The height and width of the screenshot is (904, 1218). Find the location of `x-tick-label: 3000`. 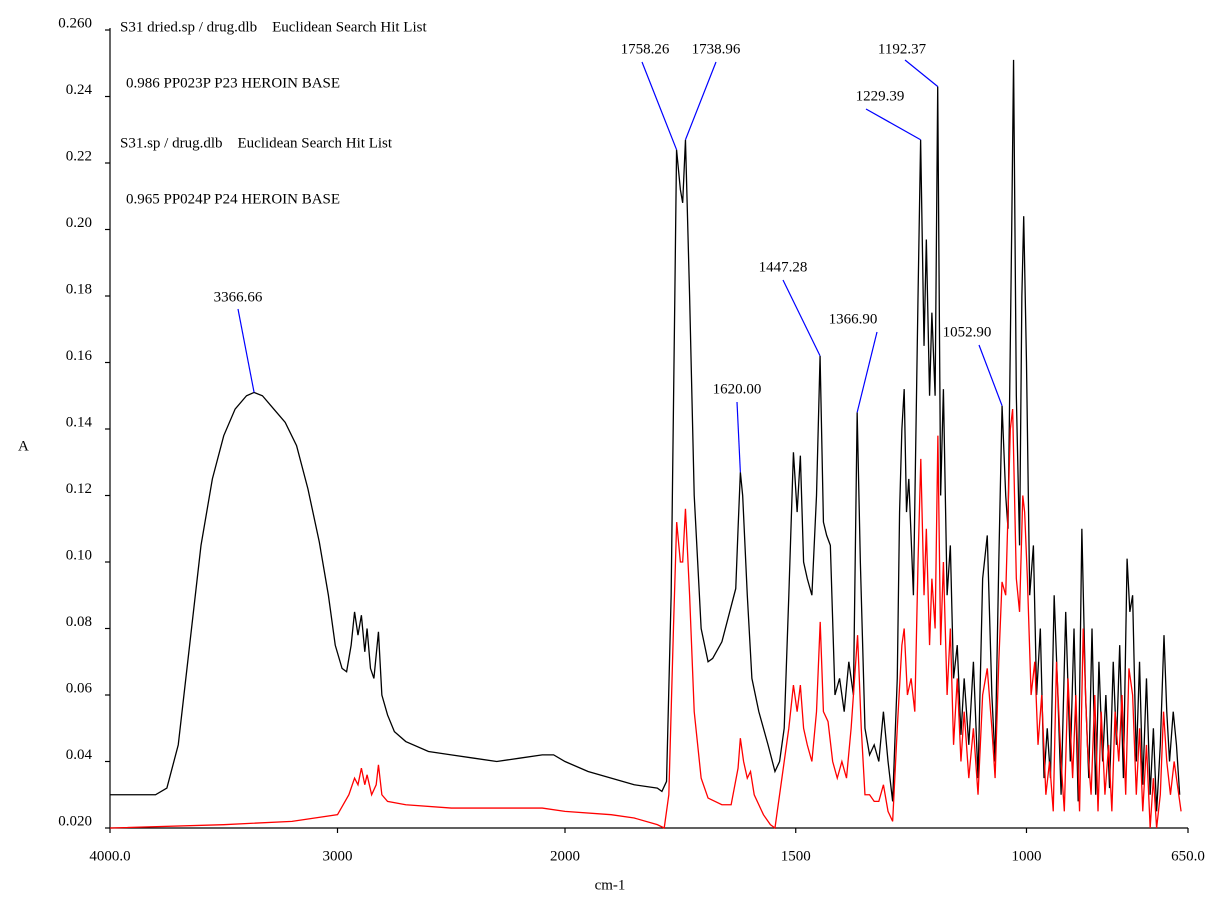

x-tick-label: 3000 is located at coordinates (338, 856).